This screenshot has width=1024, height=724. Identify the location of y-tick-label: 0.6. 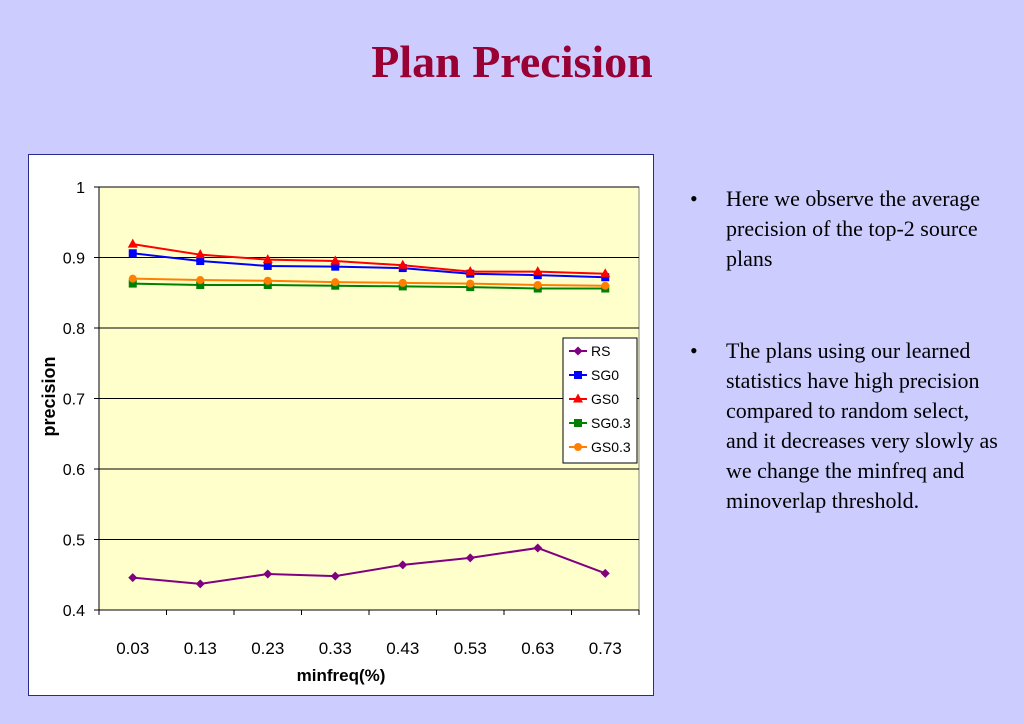
(74, 470).